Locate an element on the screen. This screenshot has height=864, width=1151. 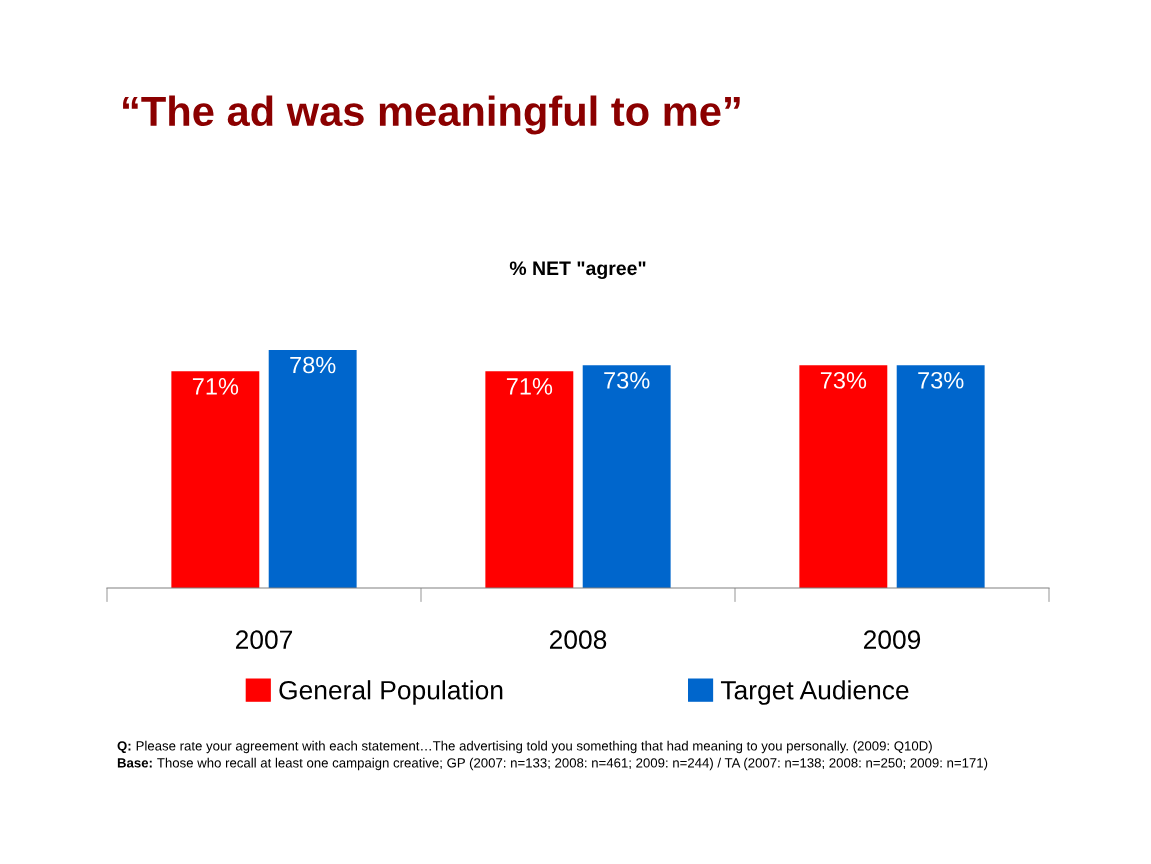
x-tick-label: 2007 is located at coordinates (264, 640).